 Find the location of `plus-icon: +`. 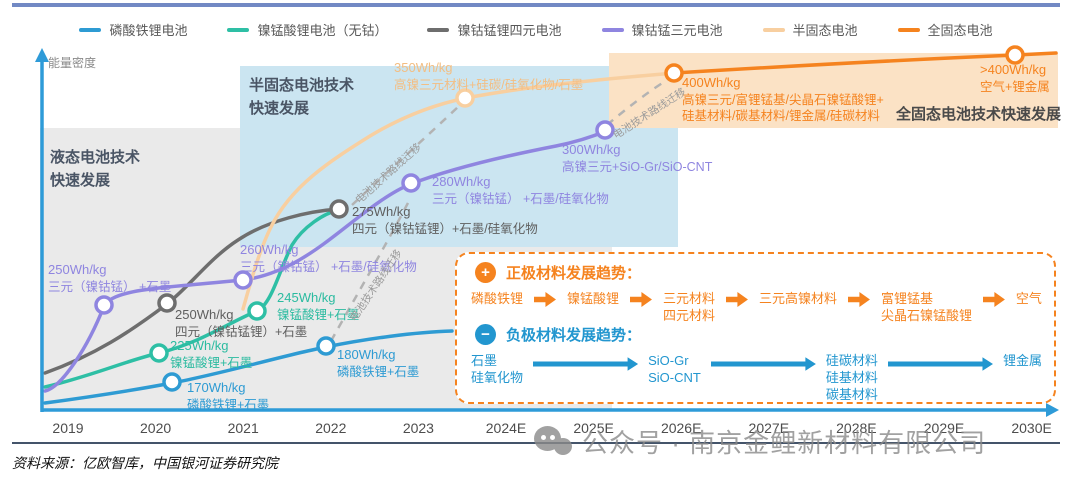

plus-icon: + is located at coordinates (485, 272).